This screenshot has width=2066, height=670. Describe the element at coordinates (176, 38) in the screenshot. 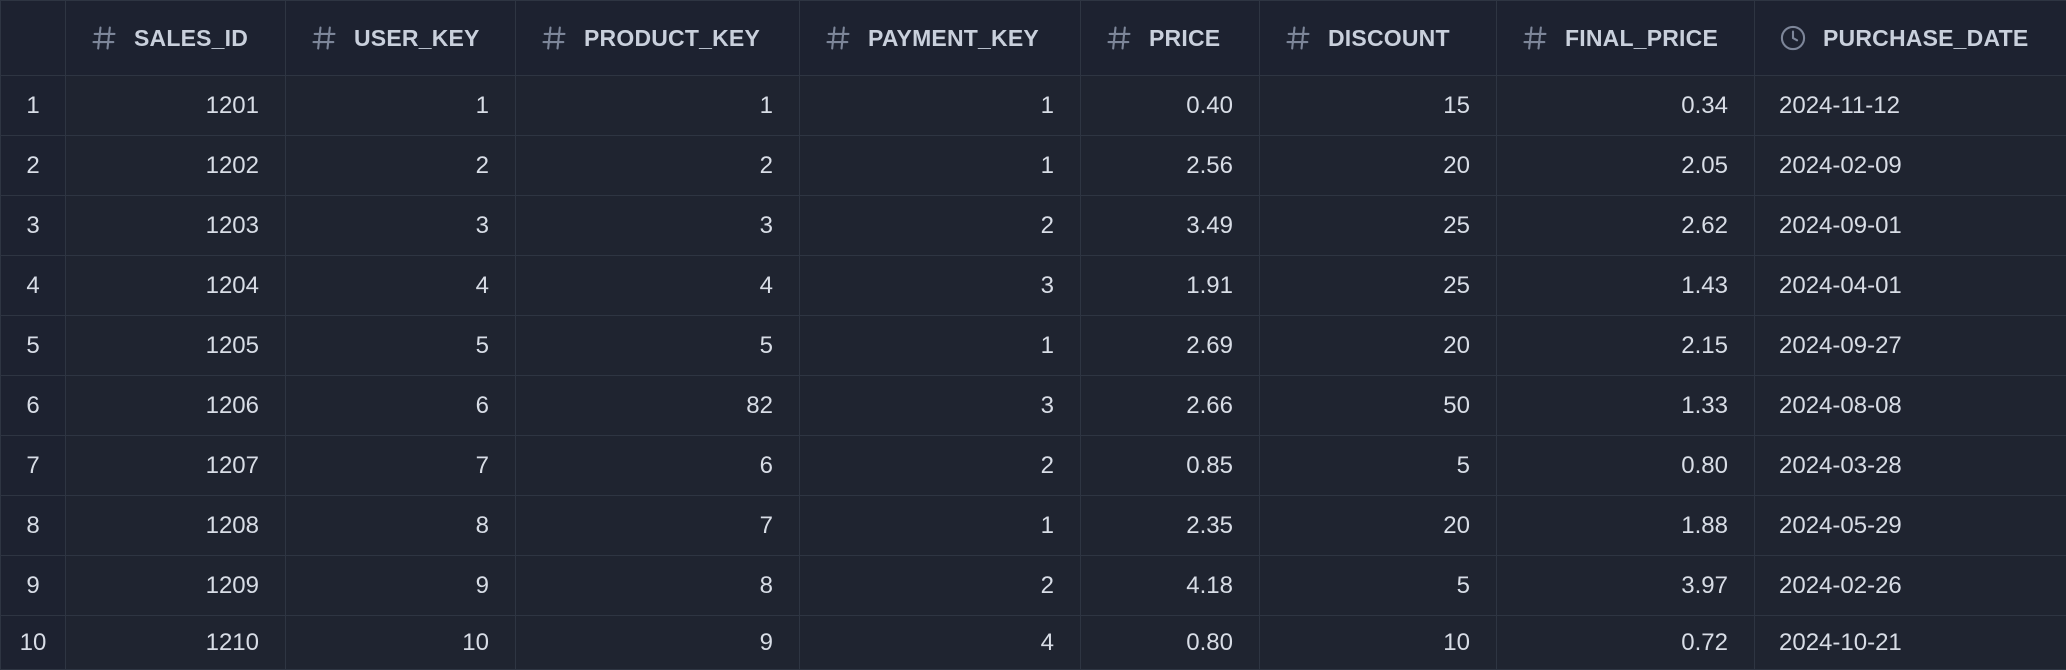

I see `column-header-sales-id: SALES_ID` at that location.